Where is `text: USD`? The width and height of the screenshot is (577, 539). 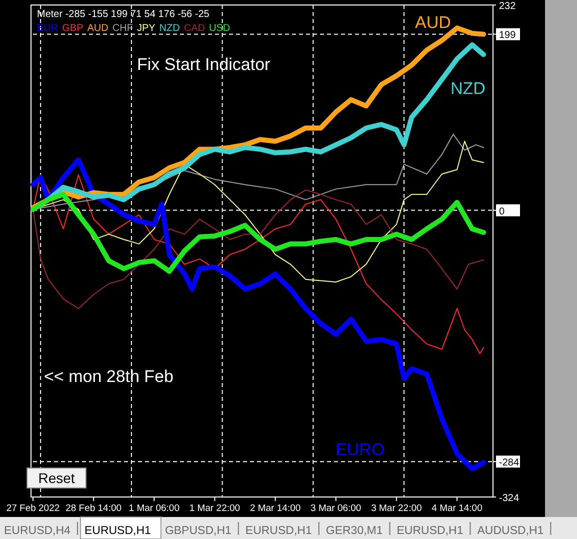 text: USD is located at coordinates (219, 28).